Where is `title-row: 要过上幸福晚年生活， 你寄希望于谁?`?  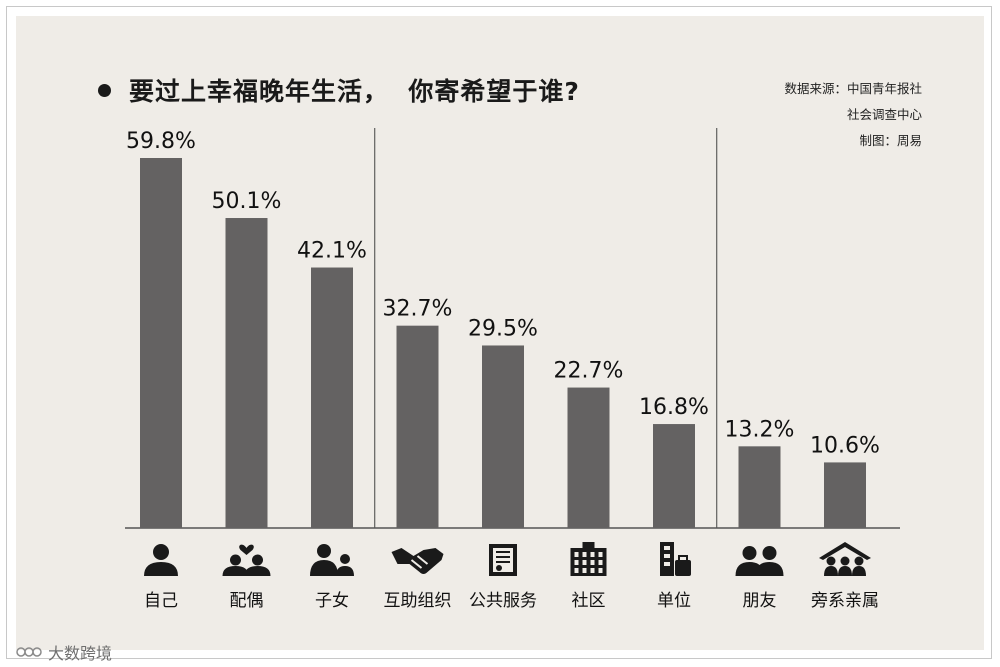
title-row: 要过上幸福晚年生活， 你寄希望于谁? is located at coordinates (339, 90).